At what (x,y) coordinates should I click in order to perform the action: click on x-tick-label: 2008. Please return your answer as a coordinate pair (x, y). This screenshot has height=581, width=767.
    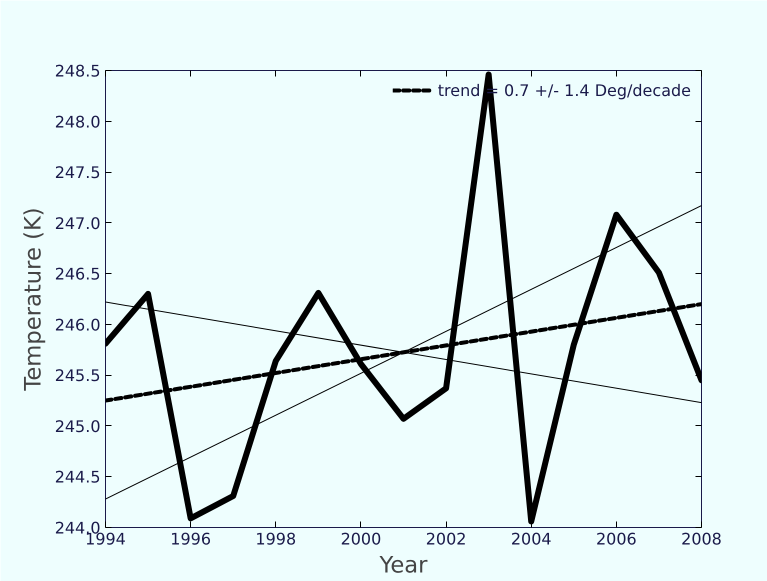
    Looking at the image, I should click on (701, 539).